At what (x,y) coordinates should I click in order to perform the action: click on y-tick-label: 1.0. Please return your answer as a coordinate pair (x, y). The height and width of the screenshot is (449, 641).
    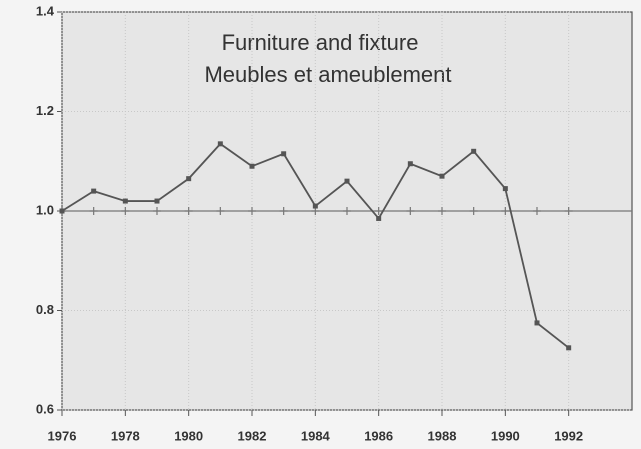
    Looking at the image, I should click on (45, 209).